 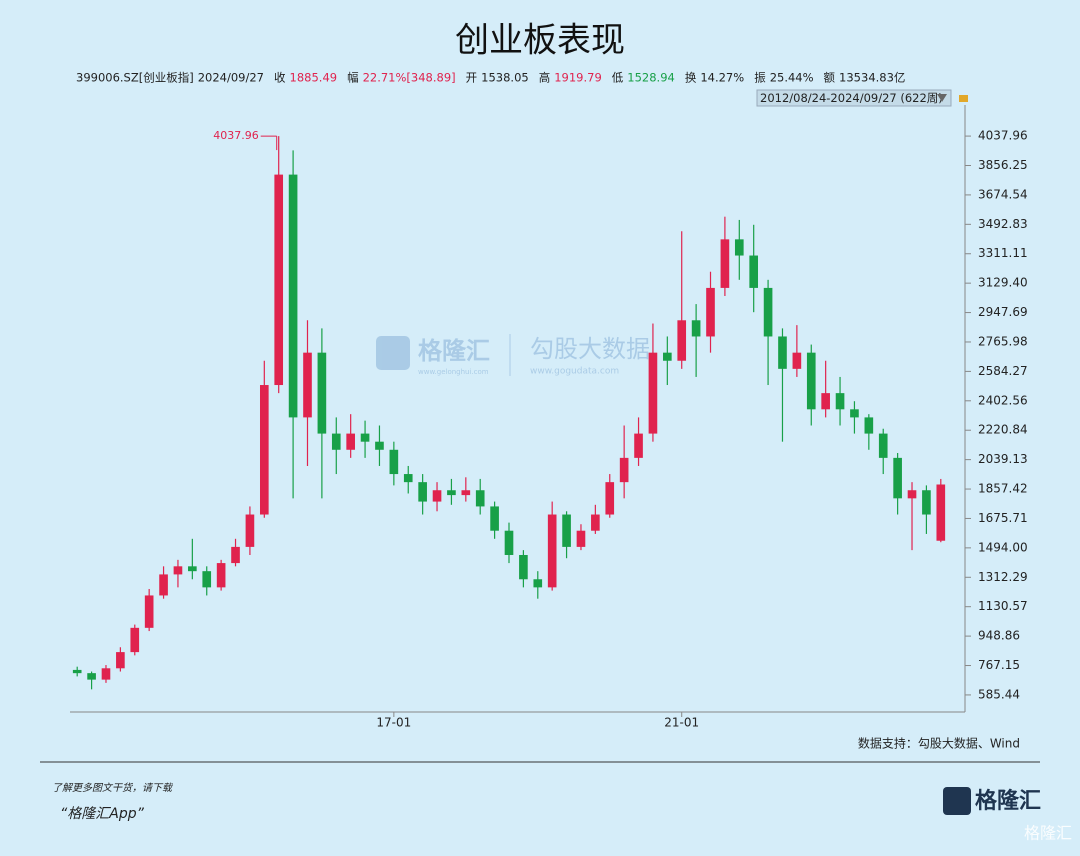 What do you see at coordinates (681, 723) in the screenshot?
I see `x-tick-label: 21-01` at bounding box center [681, 723].